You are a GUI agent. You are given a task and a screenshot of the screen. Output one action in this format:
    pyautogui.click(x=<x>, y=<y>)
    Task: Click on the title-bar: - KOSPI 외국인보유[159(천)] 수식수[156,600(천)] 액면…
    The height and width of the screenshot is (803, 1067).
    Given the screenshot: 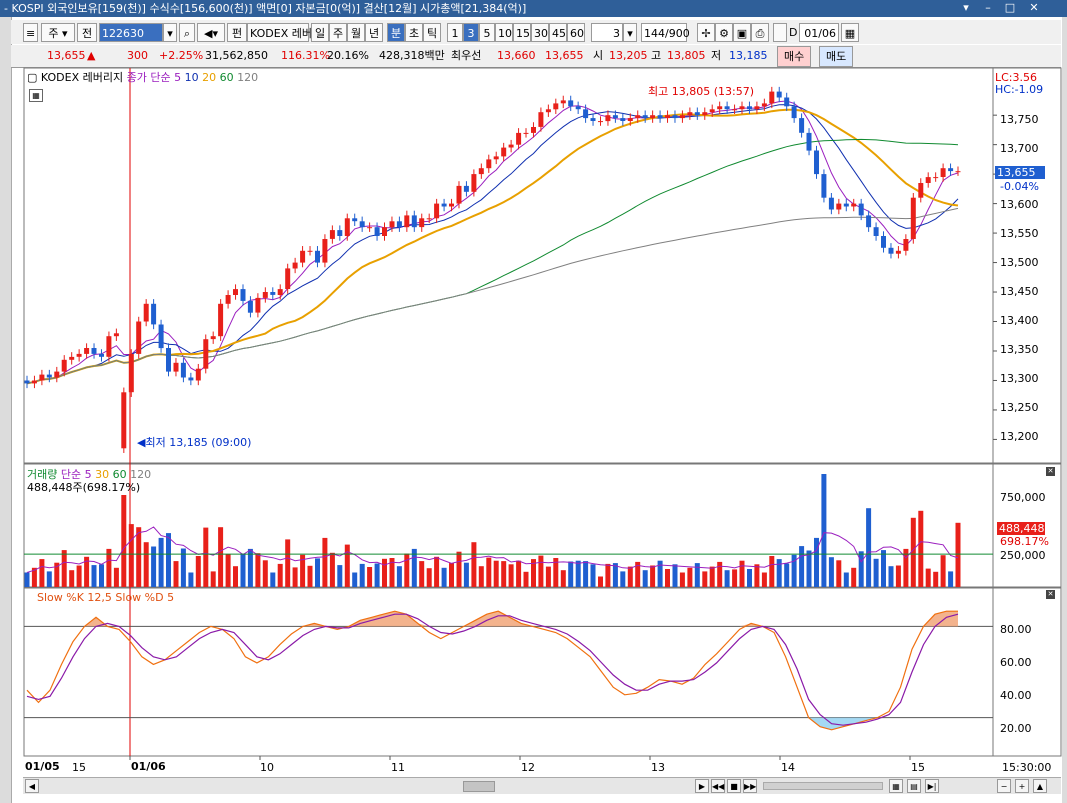 What is the action you would take?
    pyautogui.click(x=533, y=8)
    